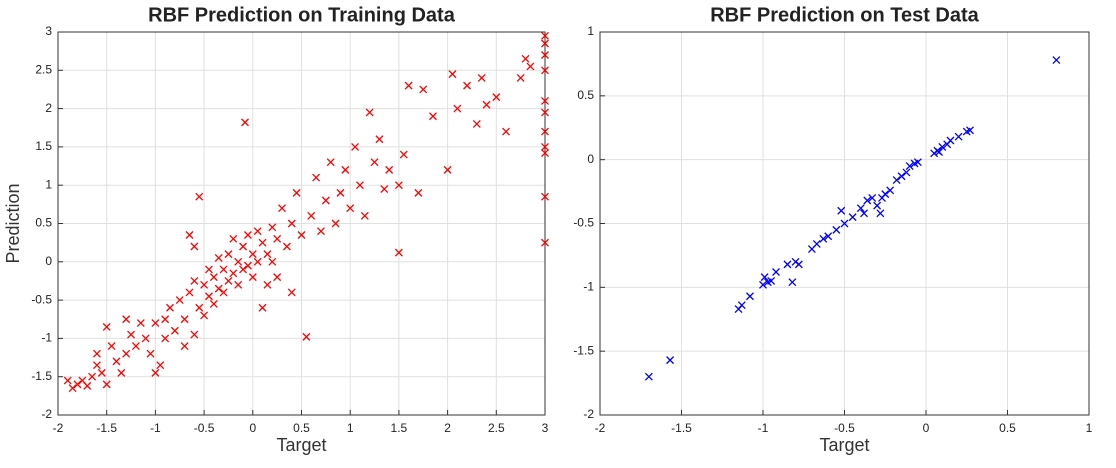 The image size is (1116, 468). Describe the element at coordinates (583, 223) in the screenshot. I see `y-tick-label: -0.5` at that location.